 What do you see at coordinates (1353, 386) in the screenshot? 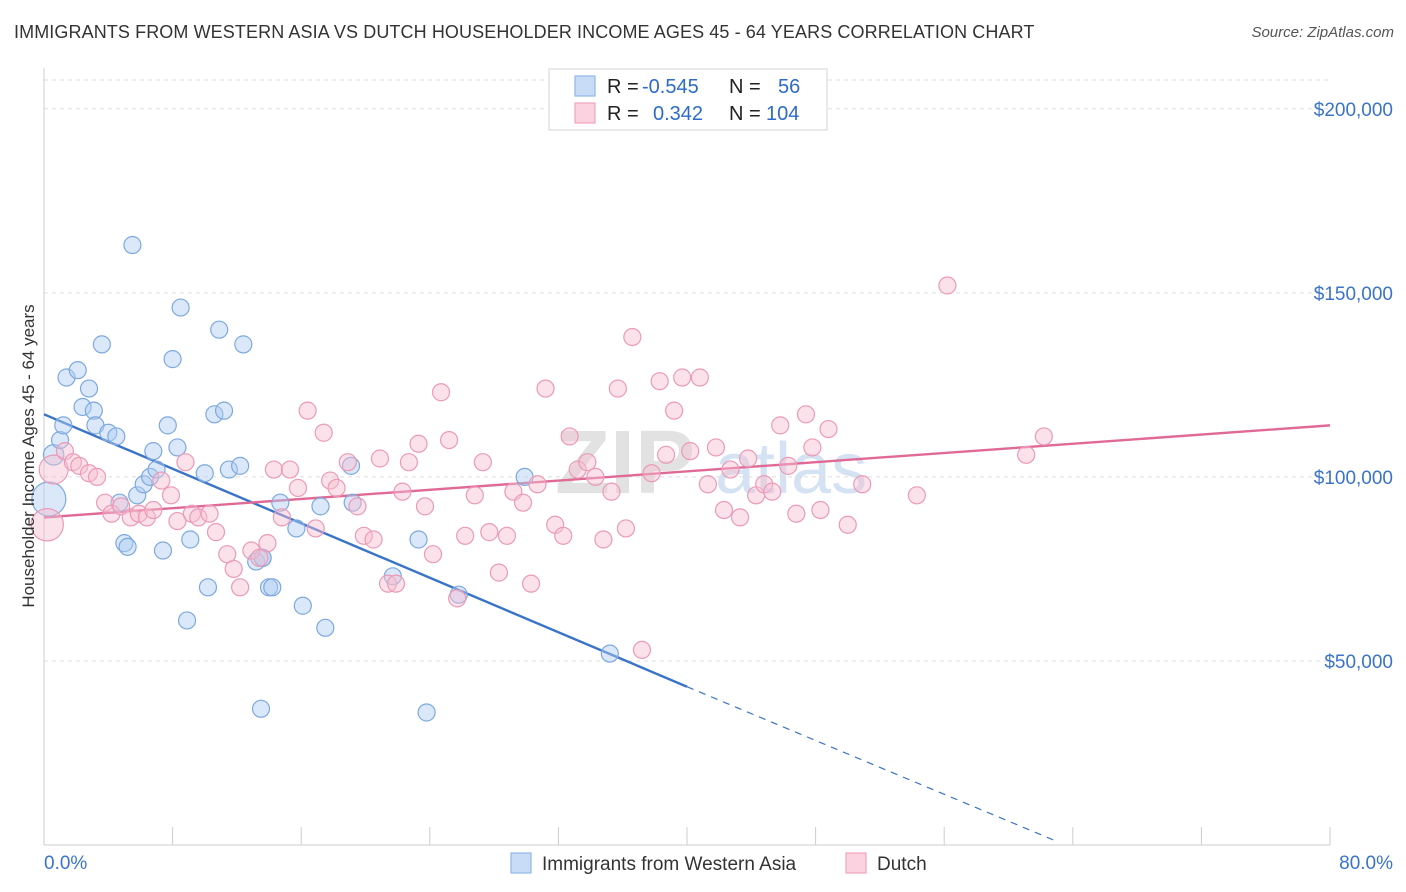
I see `y-tick-labels: $50,000 $100,000 $150,000 $200,000` at bounding box center [1353, 386].